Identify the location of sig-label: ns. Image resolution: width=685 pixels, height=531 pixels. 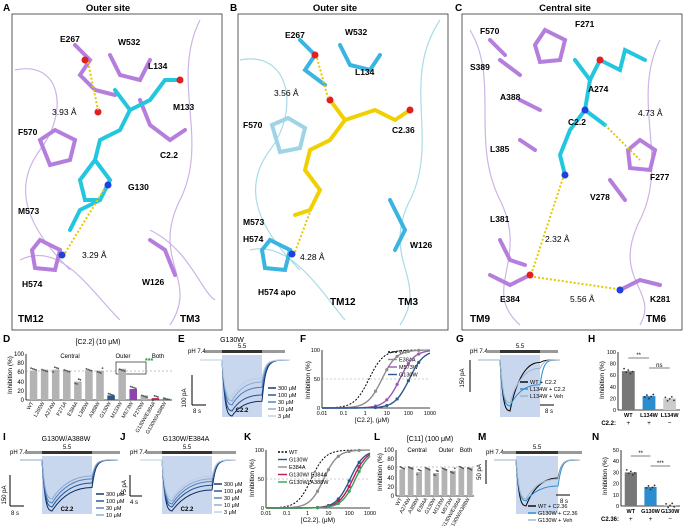
(659, 366).